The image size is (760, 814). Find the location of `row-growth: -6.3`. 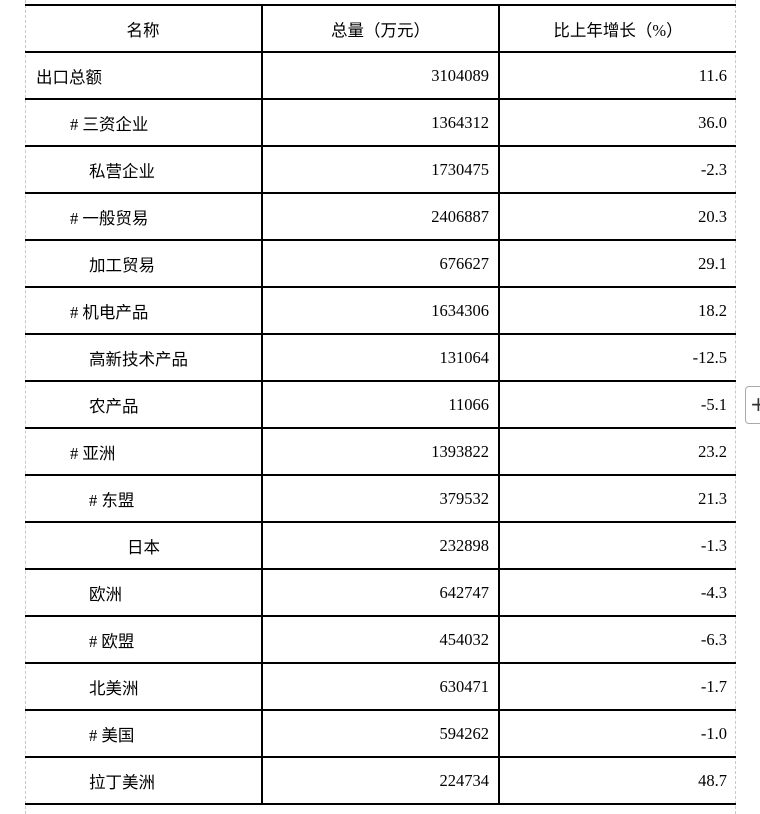

row-growth: -6.3 is located at coordinates (617, 639).